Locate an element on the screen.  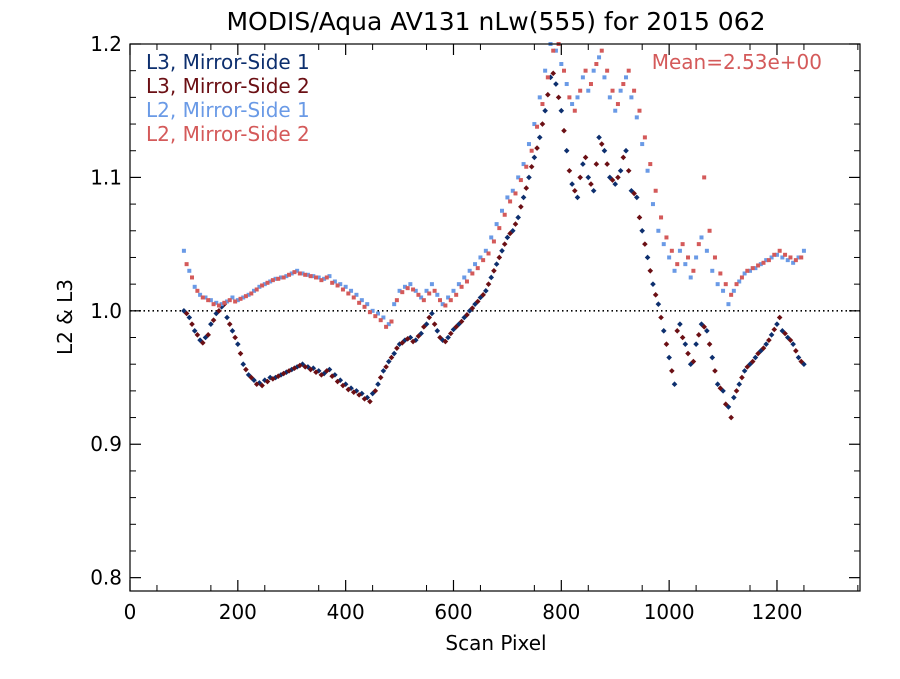
x-tick-label: 0 is located at coordinates (130, 612).